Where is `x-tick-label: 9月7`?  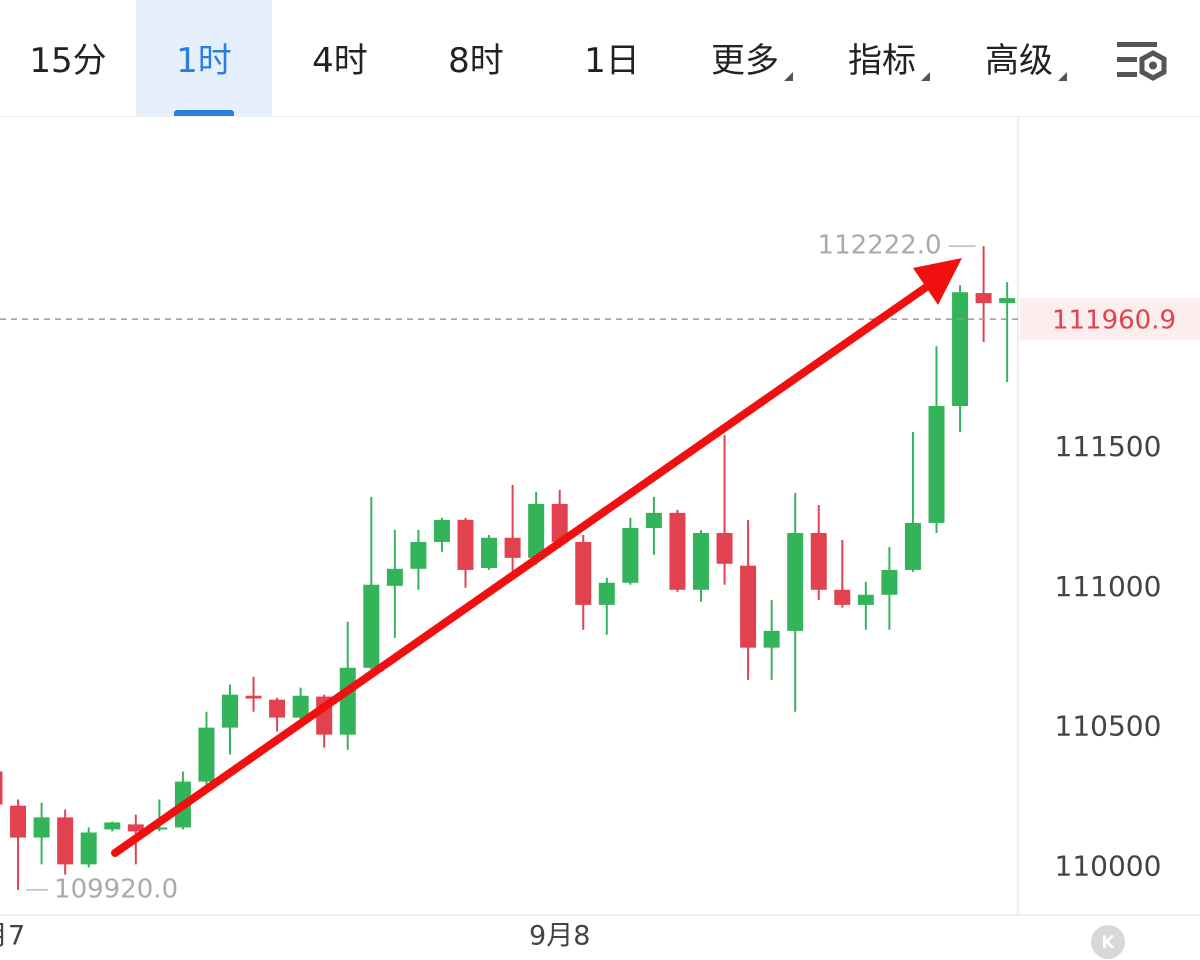
x-tick-label: 9月7 is located at coordinates (12, 936).